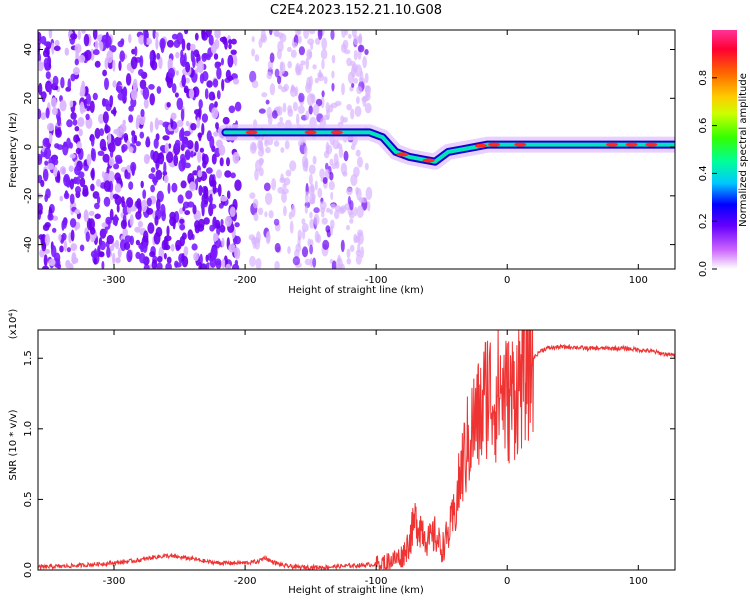  I want to click on snr-y-tick-label: 1.5, so click(28, 358).